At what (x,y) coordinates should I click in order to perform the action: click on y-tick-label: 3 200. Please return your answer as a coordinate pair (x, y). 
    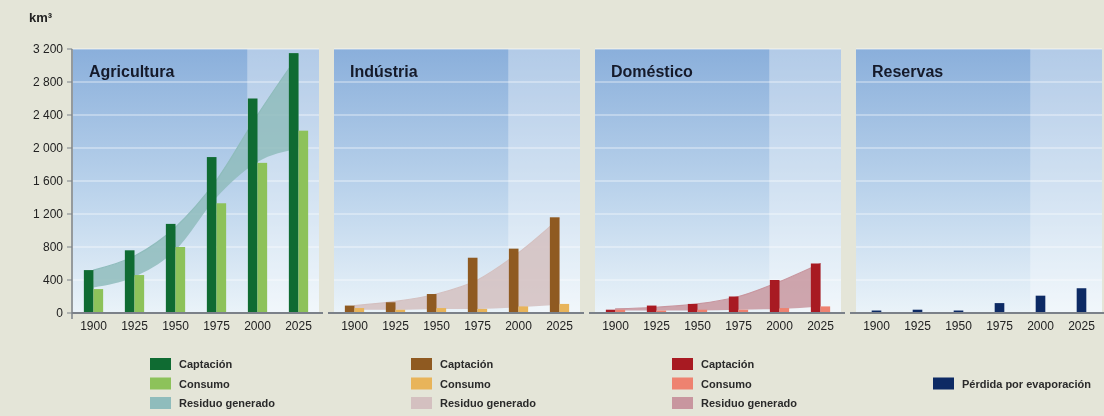
    Looking at the image, I should click on (48, 49).